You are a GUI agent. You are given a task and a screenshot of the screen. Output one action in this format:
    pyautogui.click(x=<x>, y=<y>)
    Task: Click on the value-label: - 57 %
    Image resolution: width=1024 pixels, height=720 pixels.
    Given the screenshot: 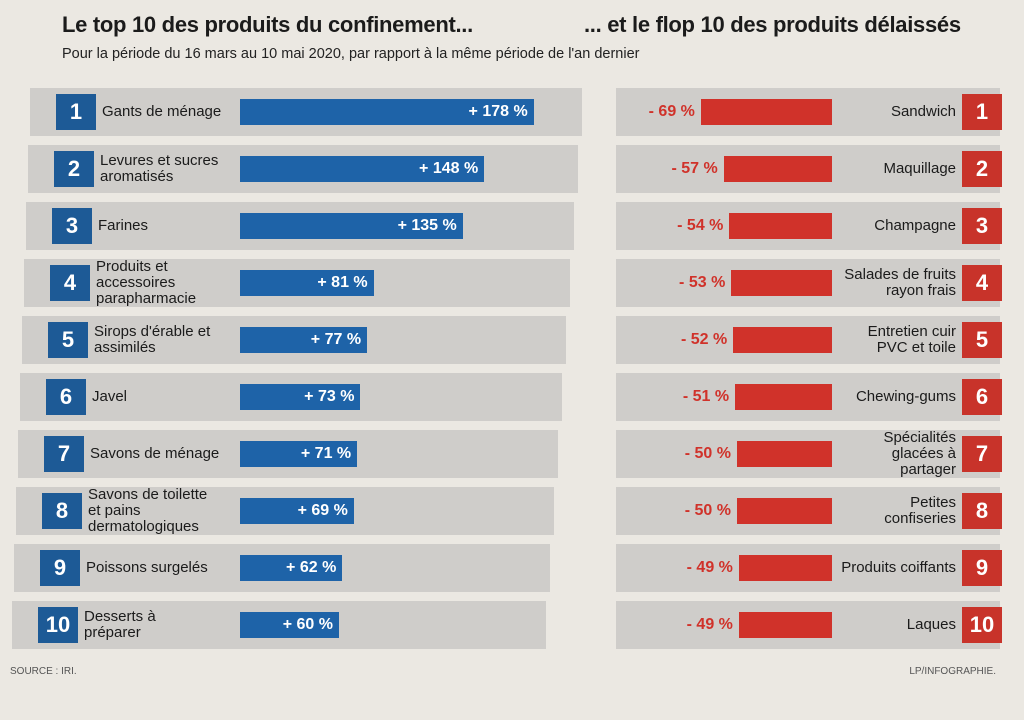 What is the action you would take?
    pyautogui.click(x=694, y=168)
    